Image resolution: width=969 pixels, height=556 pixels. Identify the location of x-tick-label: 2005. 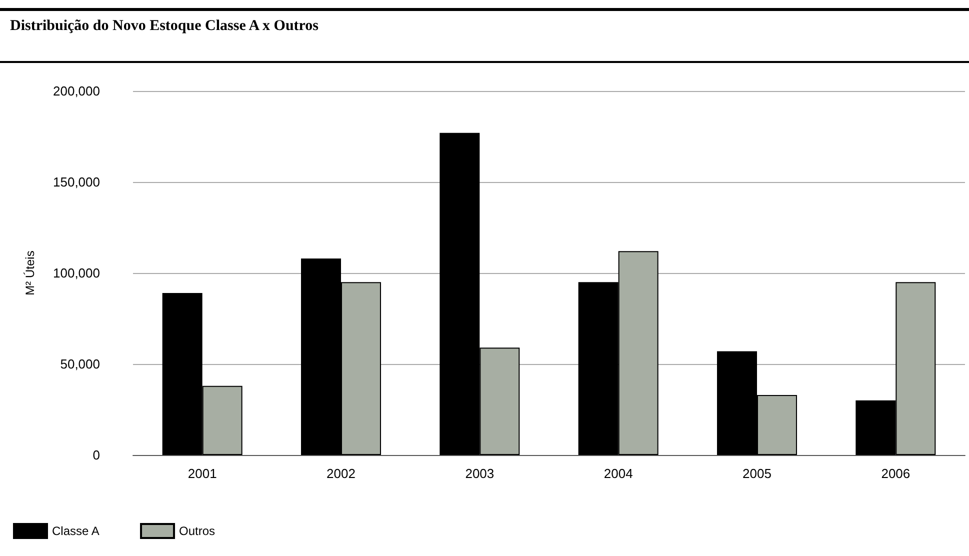
(757, 473).